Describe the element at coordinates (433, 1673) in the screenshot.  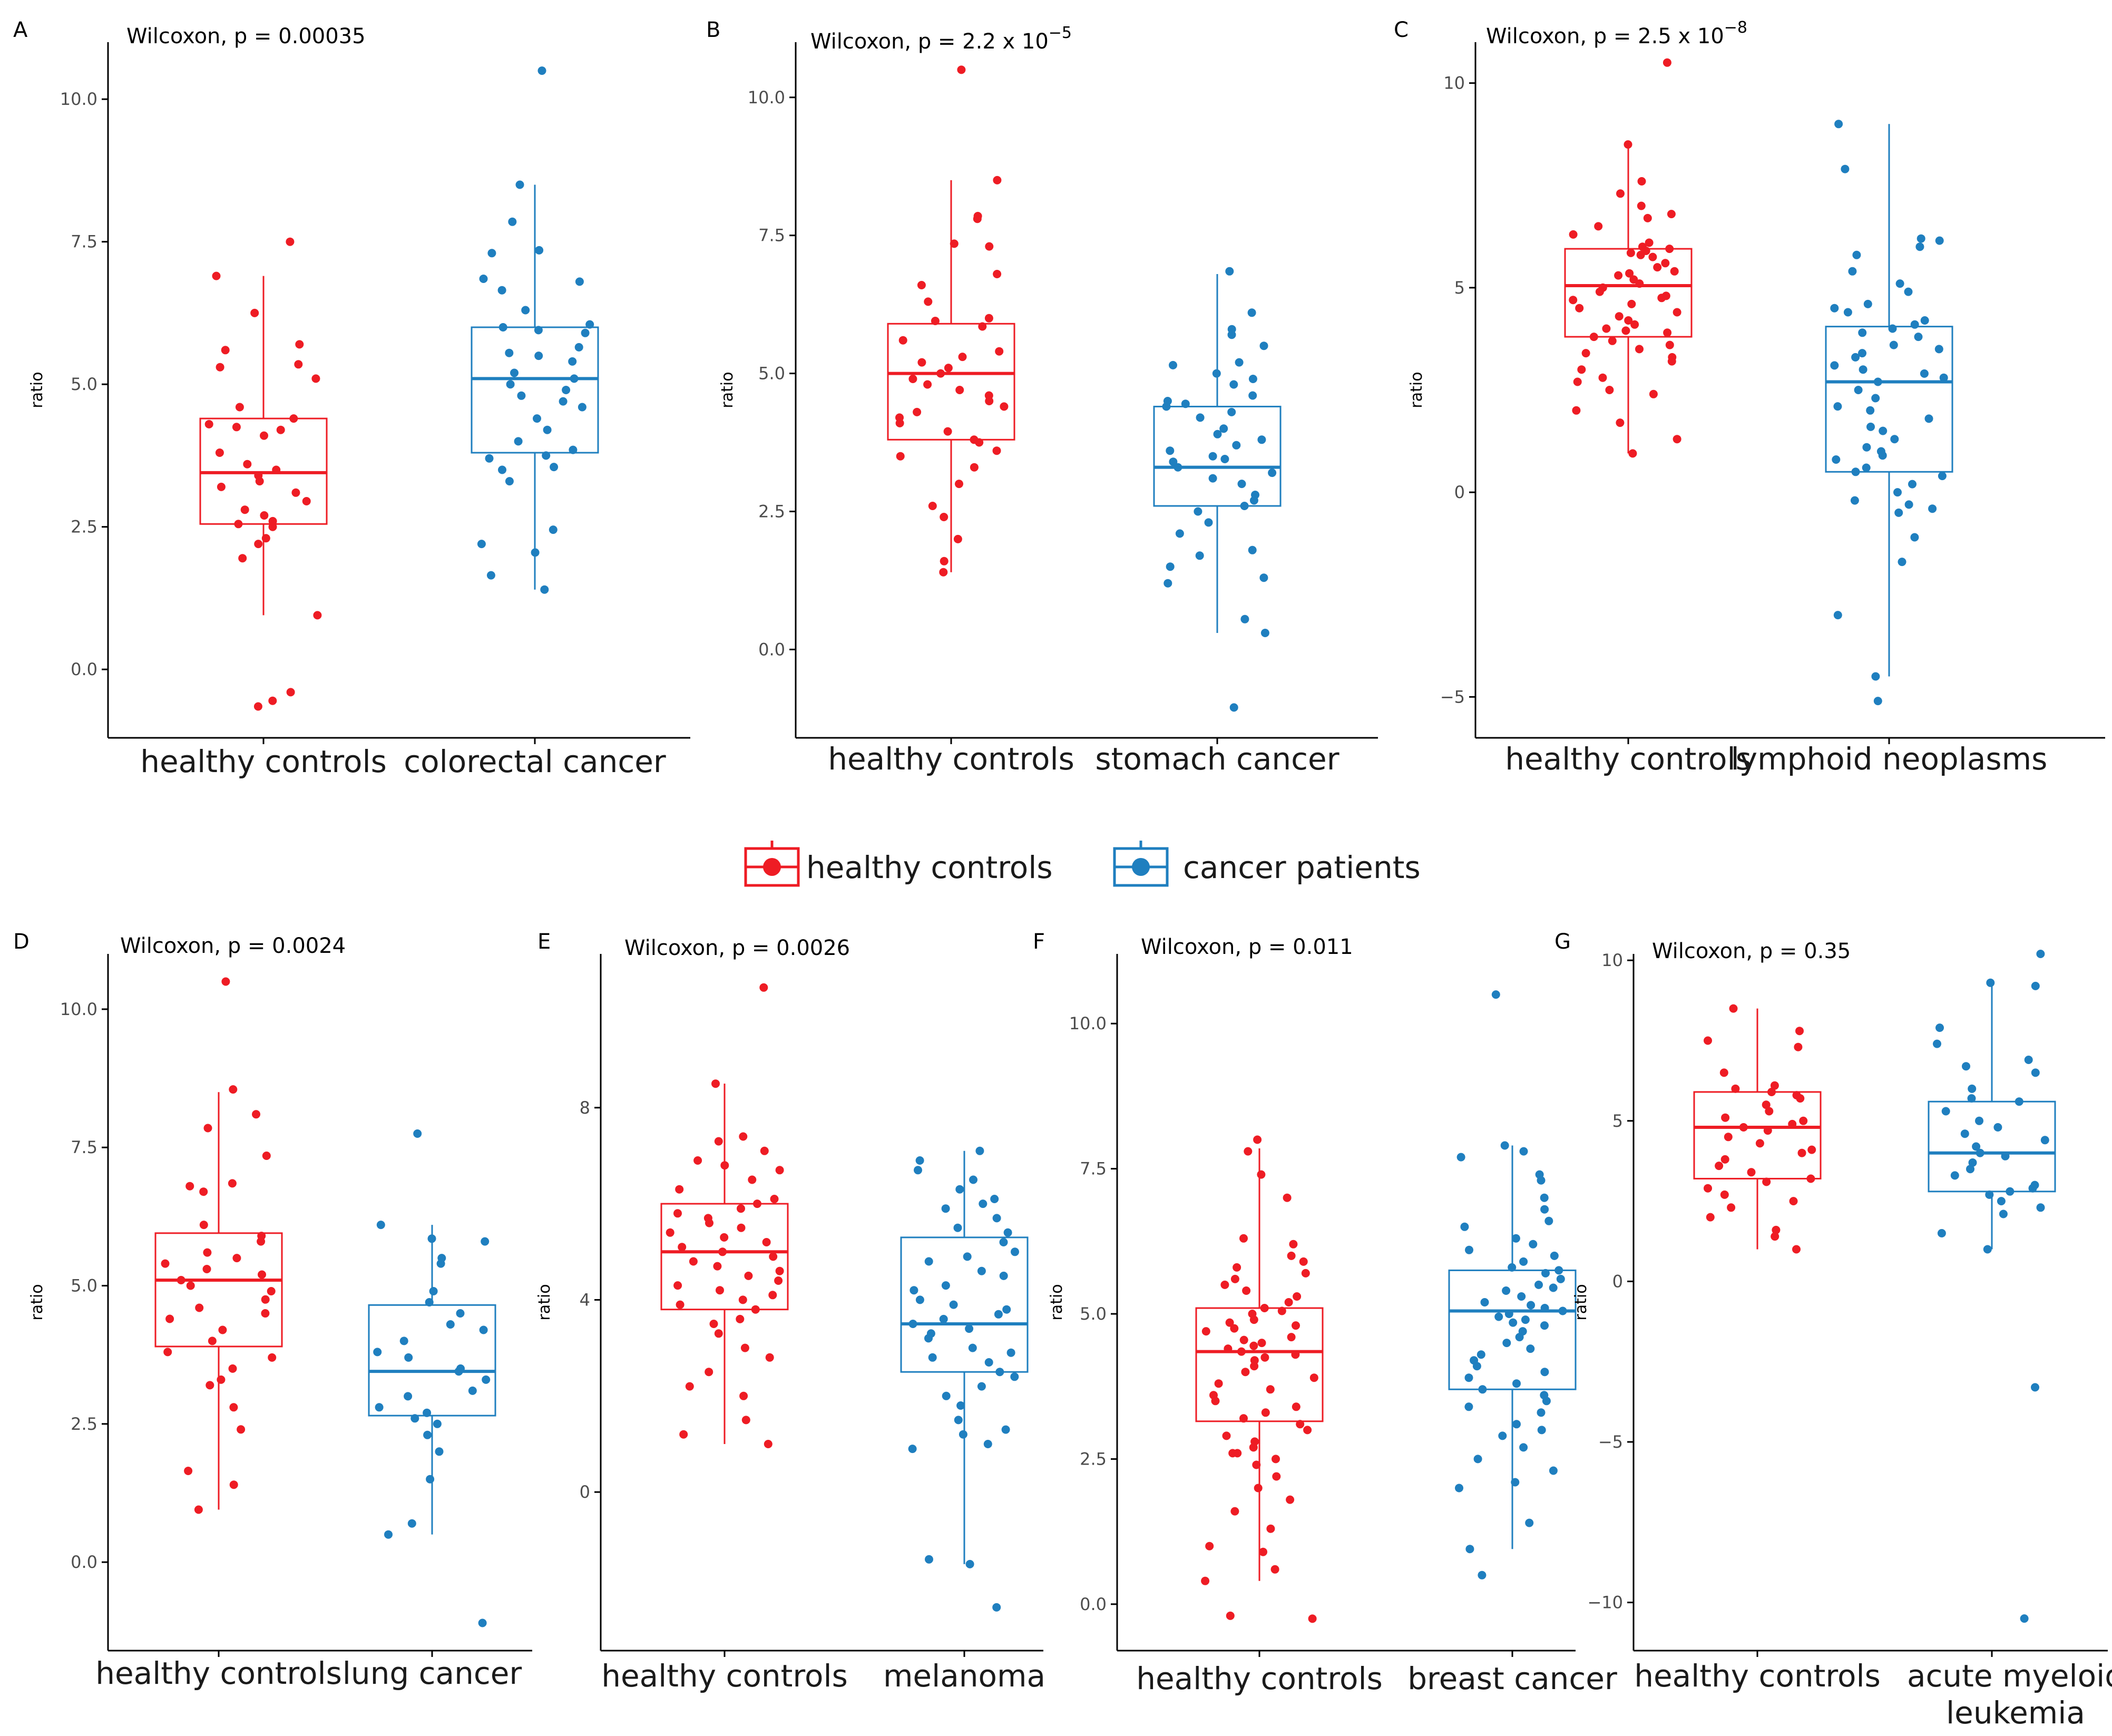
I see `x-category-label: lung cancer` at that location.